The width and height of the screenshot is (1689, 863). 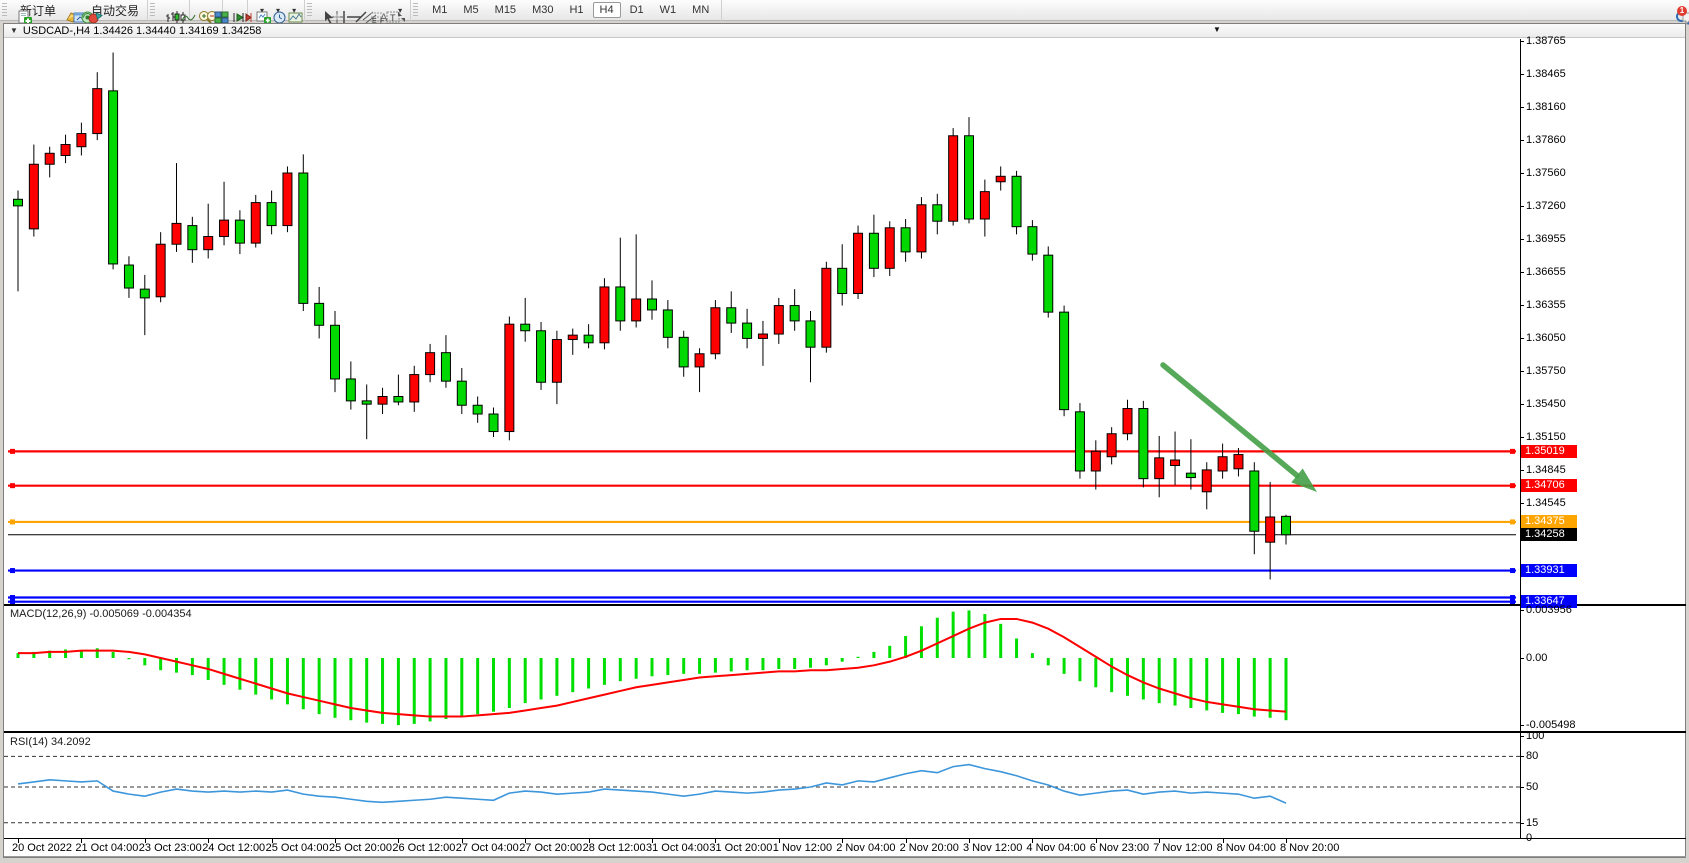 What do you see at coordinates (352, 13) in the screenshot?
I see `horizontal-line-tool-button` at bounding box center [352, 13].